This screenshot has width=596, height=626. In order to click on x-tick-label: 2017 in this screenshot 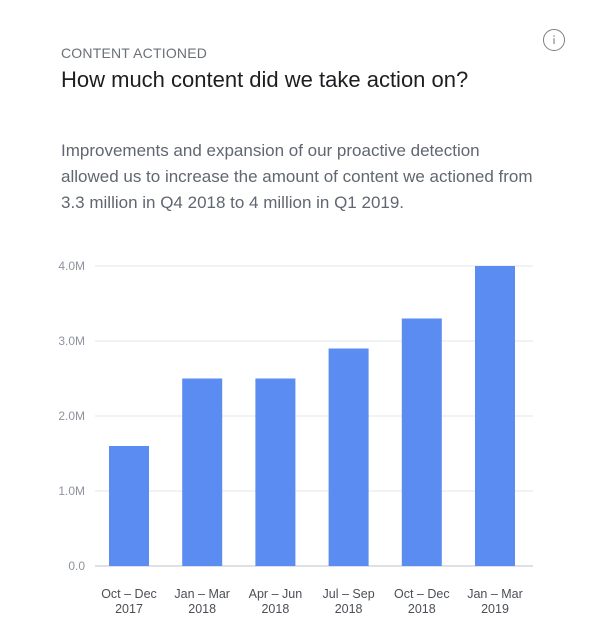, I will do `click(129, 609)`.